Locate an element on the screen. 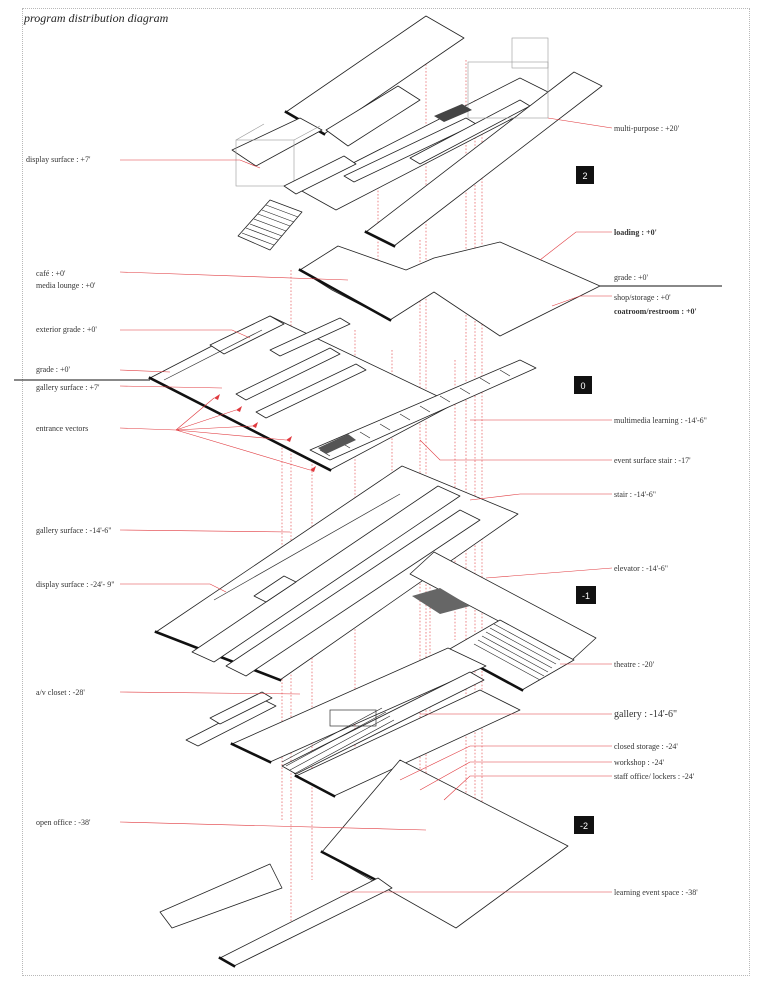 Image resolution: width=762 pixels, height=1000 pixels. label-gallery-minus14: gallery : -14'-6" is located at coordinates (645, 714).